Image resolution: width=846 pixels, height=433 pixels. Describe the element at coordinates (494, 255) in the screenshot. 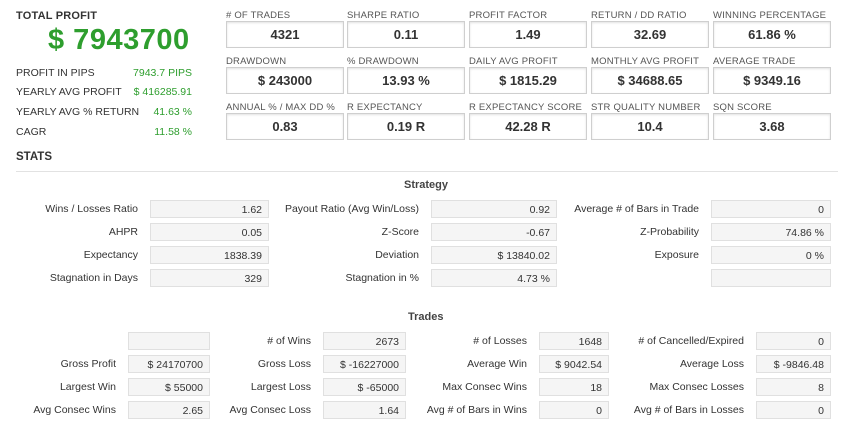

I see `strategy-value: $ 13840.02` at that location.